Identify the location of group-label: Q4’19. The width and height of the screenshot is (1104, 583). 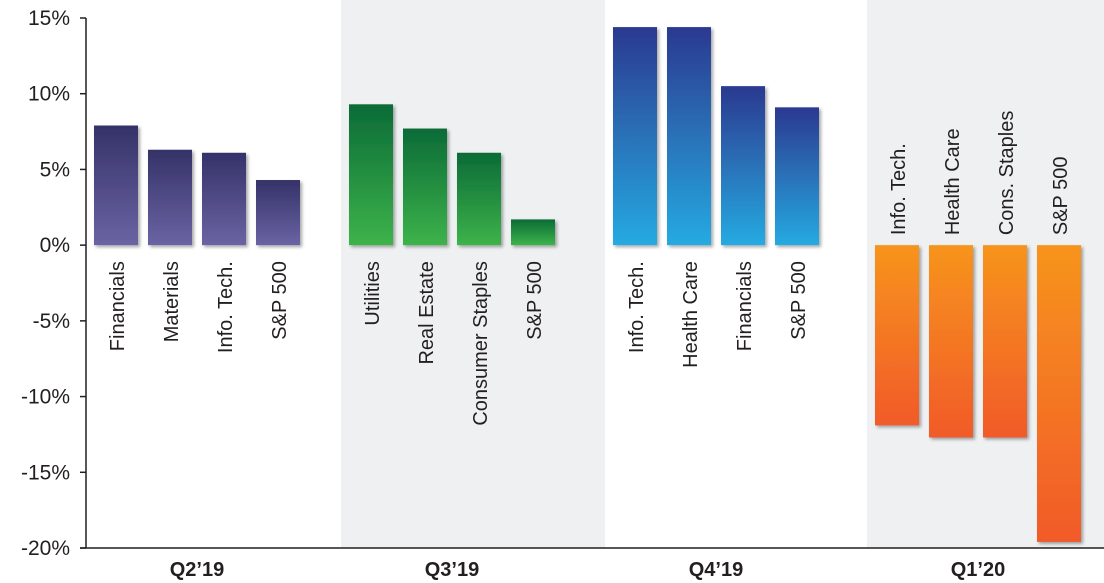
(716, 570).